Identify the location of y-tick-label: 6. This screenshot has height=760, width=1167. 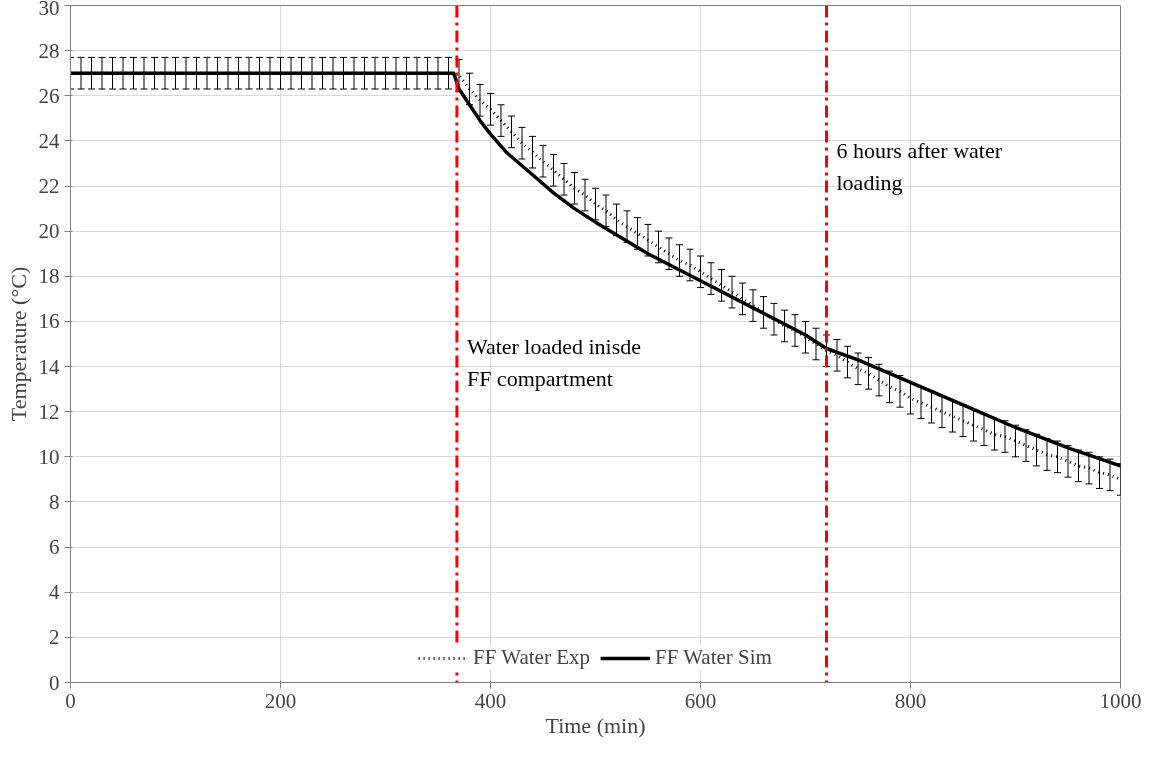
(54, 547).